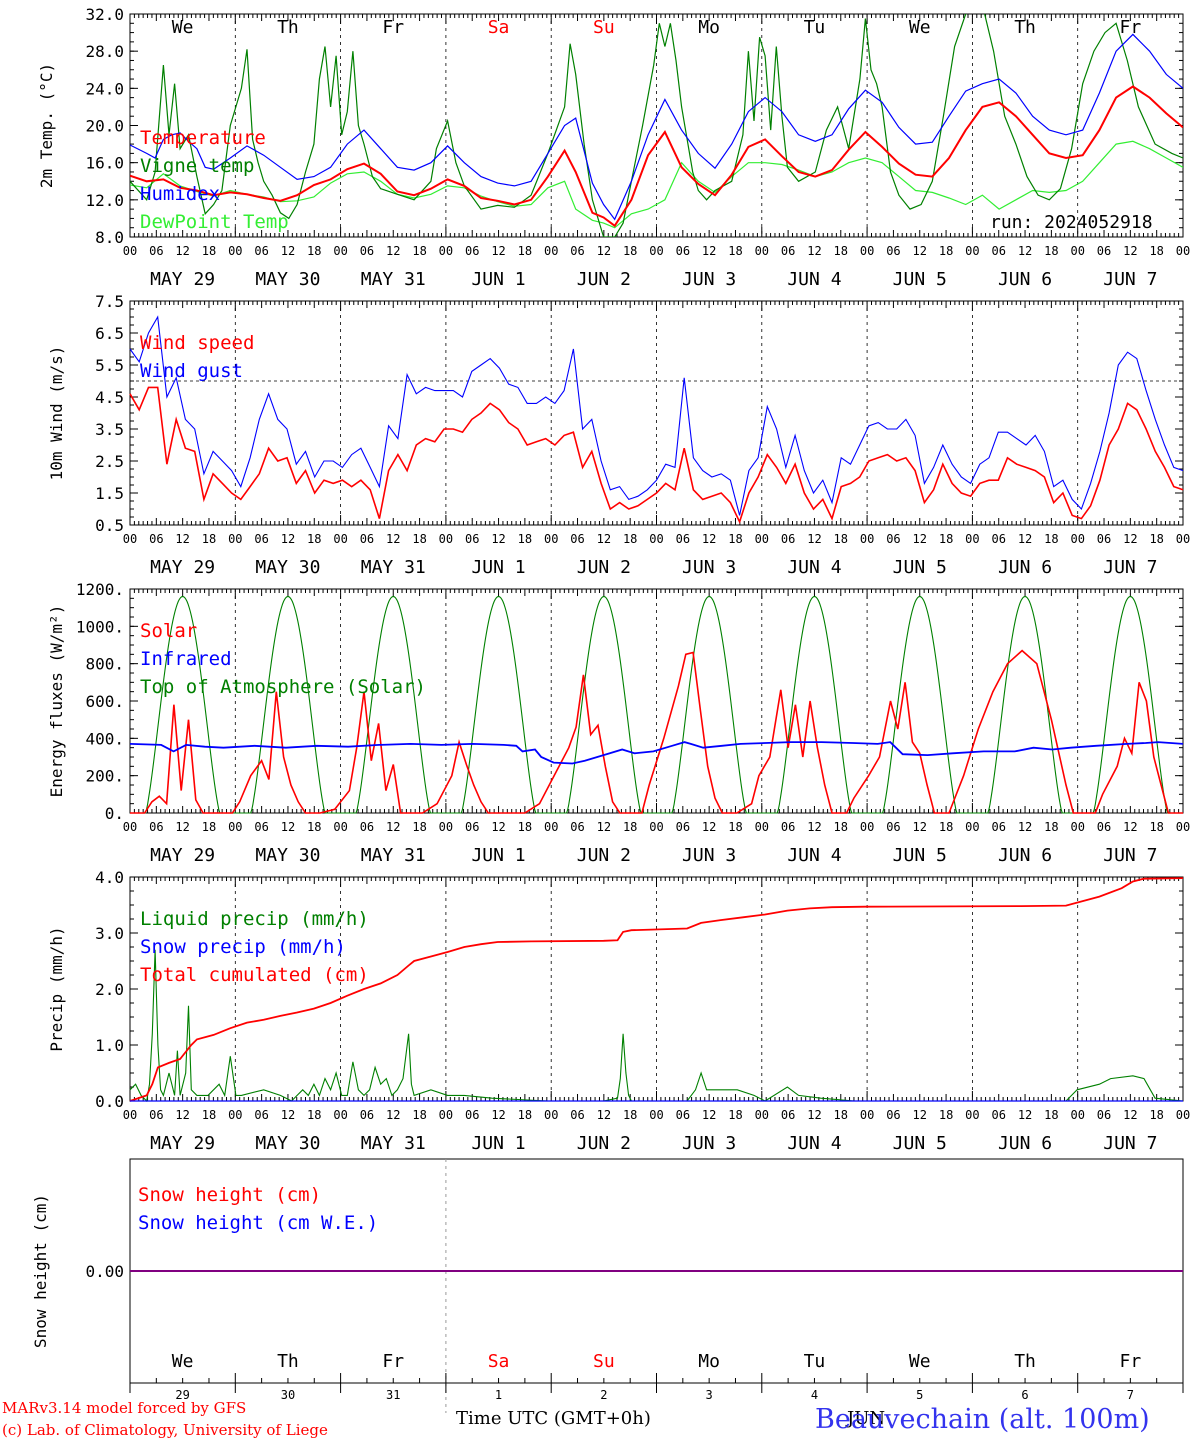  What do you see at coordinates (109, 933) in the screenshot?
I see `y-tick-label: 3.0` at bounding box center [109, 933].